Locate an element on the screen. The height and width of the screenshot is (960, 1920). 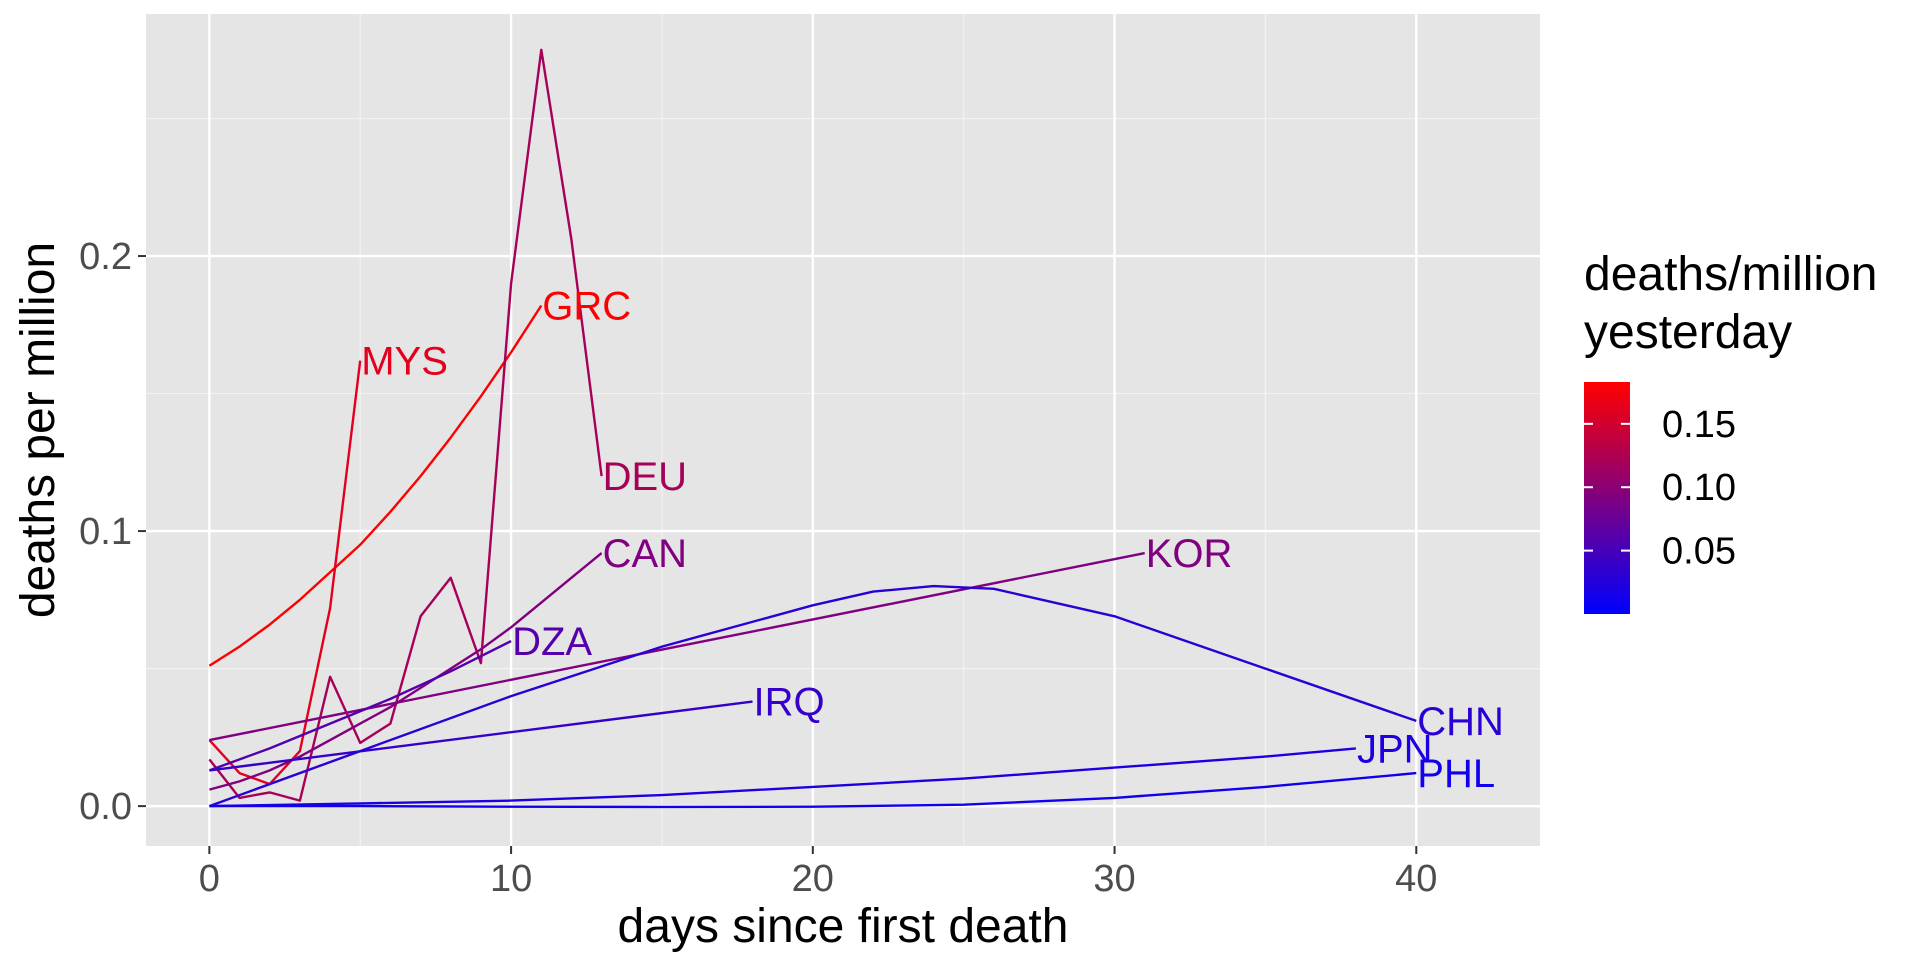
colorbar-tick-label: 0.10 is located at coordinates (1699, 488).